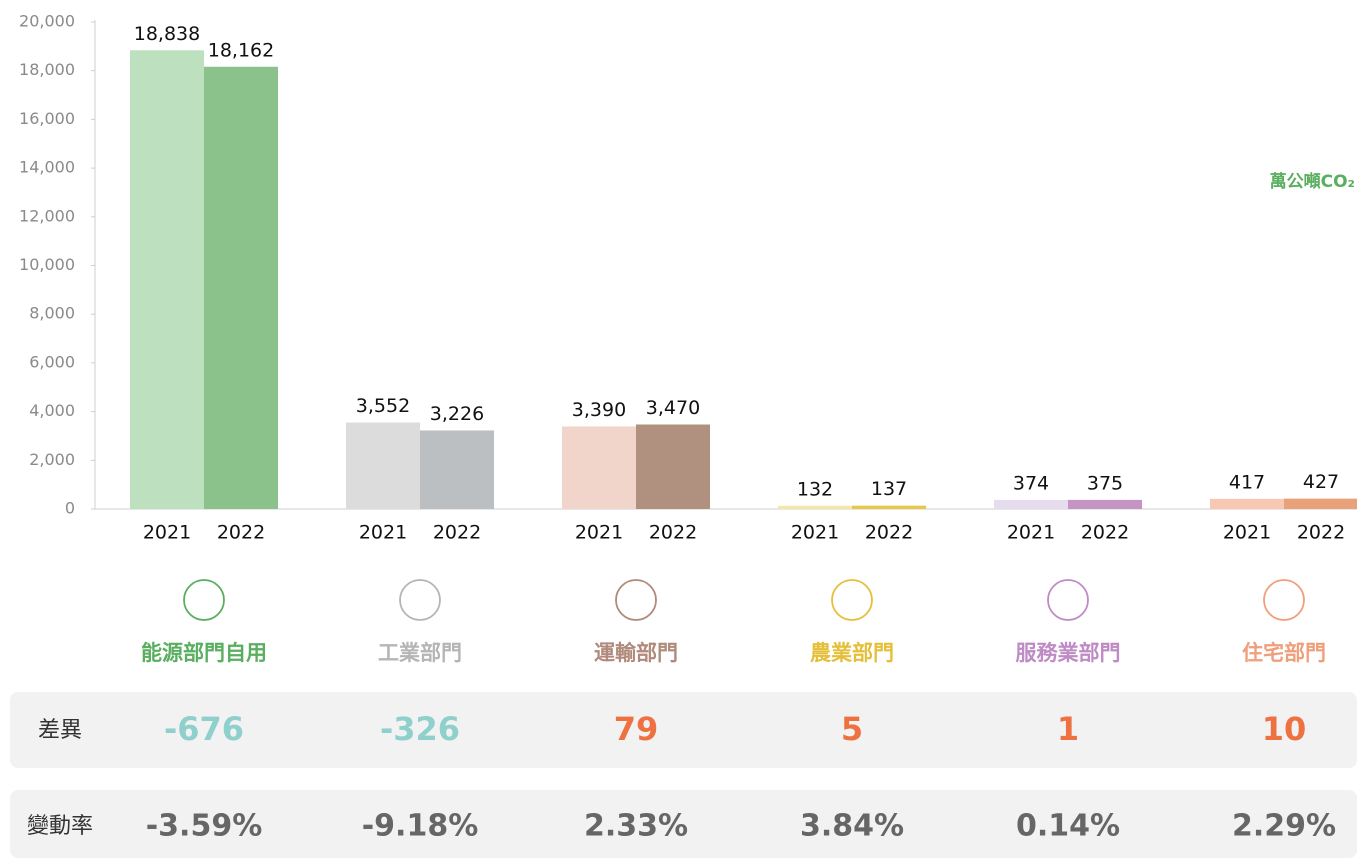 This screenshot has height=858, width=1357. Describe the element at coordinates (1068, 729) in the screenshot. I see `difference-value: 1` at that location.